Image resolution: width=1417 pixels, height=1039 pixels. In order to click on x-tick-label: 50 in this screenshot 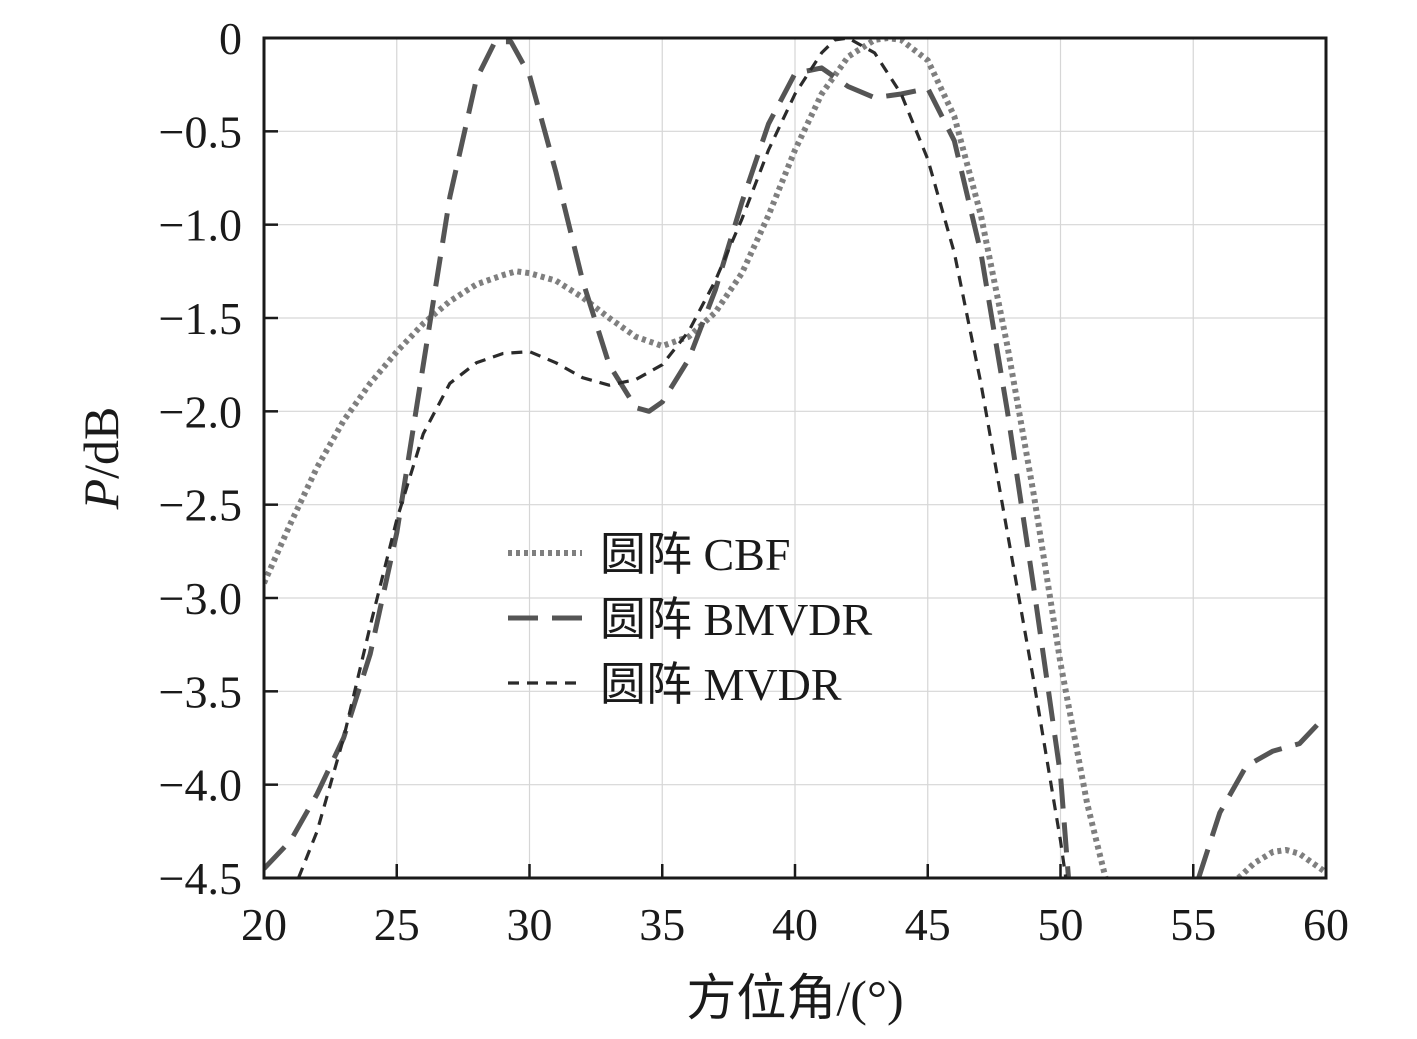, I will do `click(1061, 924)`.